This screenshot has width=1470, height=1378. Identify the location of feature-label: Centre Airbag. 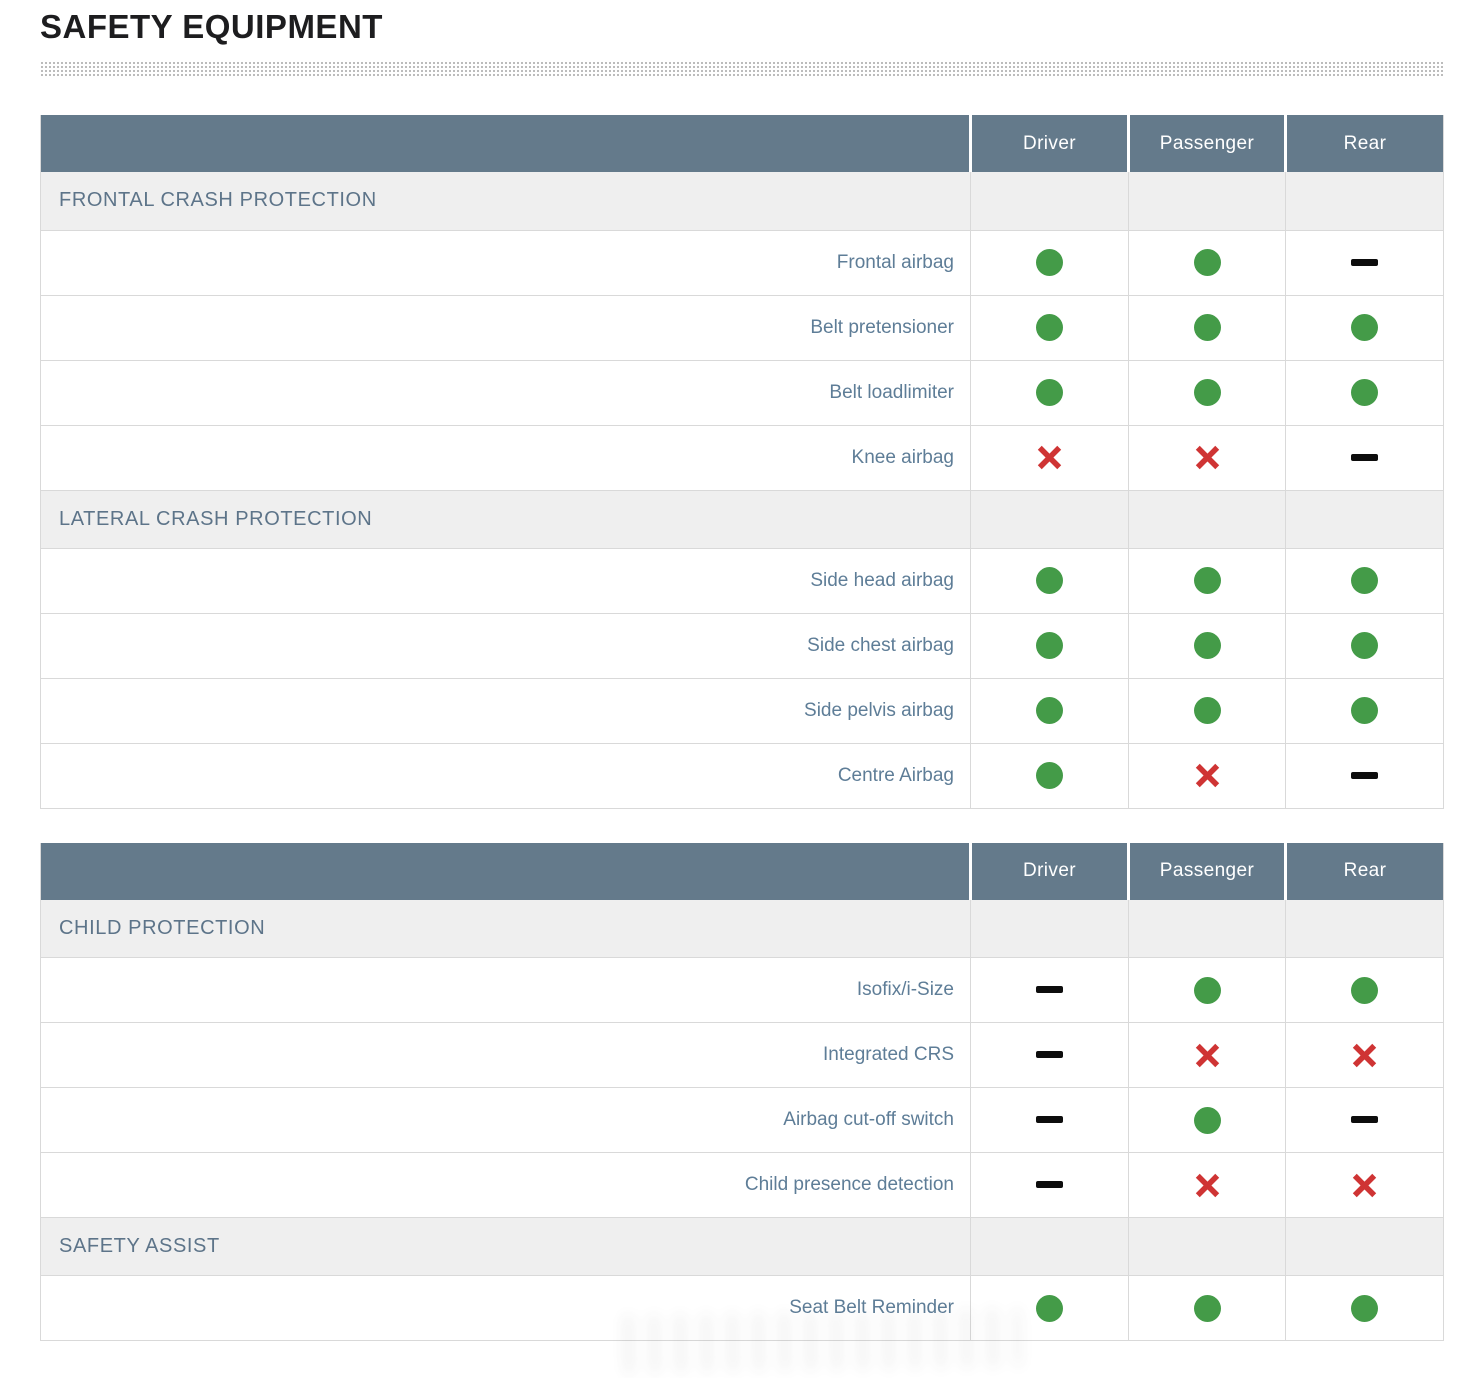
(895, 775).